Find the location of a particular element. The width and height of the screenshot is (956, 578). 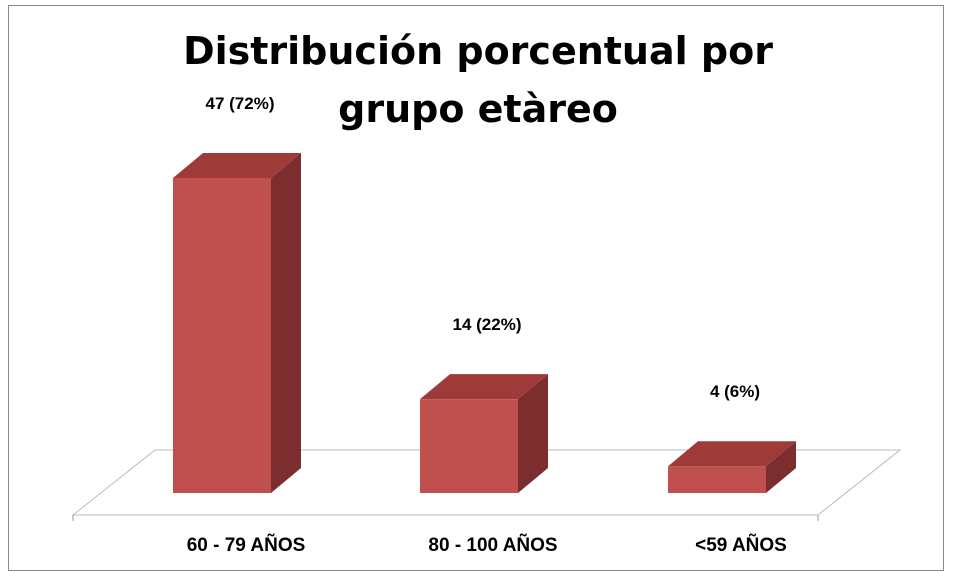

floor is located at coordinates (486, 482).